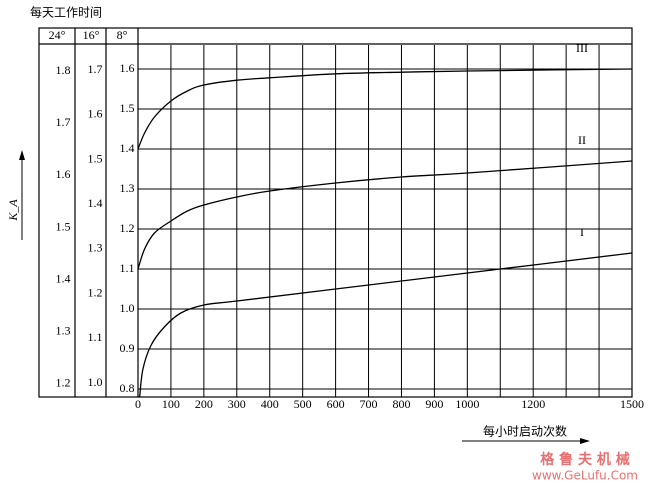 The image size is (650, 485). What do you see at coordinates (270, 404) in the screenshot?
I see `x-tick-label: 400` at bounding box center [270, 404].